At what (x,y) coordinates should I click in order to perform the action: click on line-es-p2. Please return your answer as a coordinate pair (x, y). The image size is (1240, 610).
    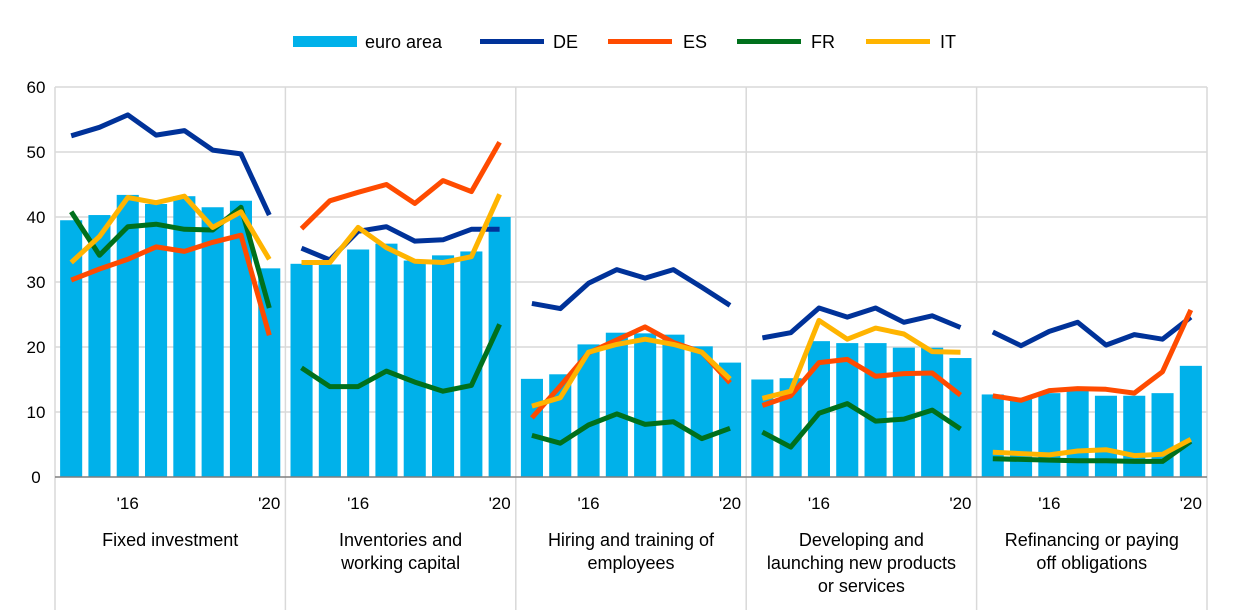
    Looking at the image, I should click on (400, 186).